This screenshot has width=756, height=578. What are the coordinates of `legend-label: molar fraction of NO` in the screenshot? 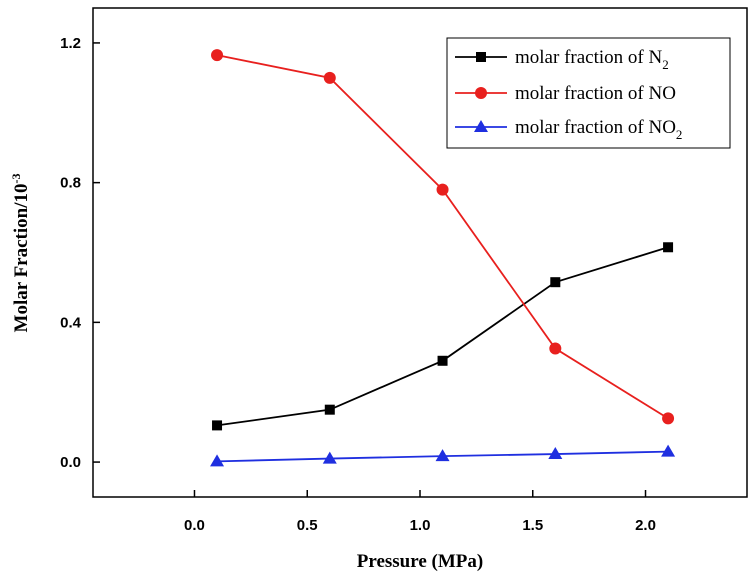 It's located at (595, 93).